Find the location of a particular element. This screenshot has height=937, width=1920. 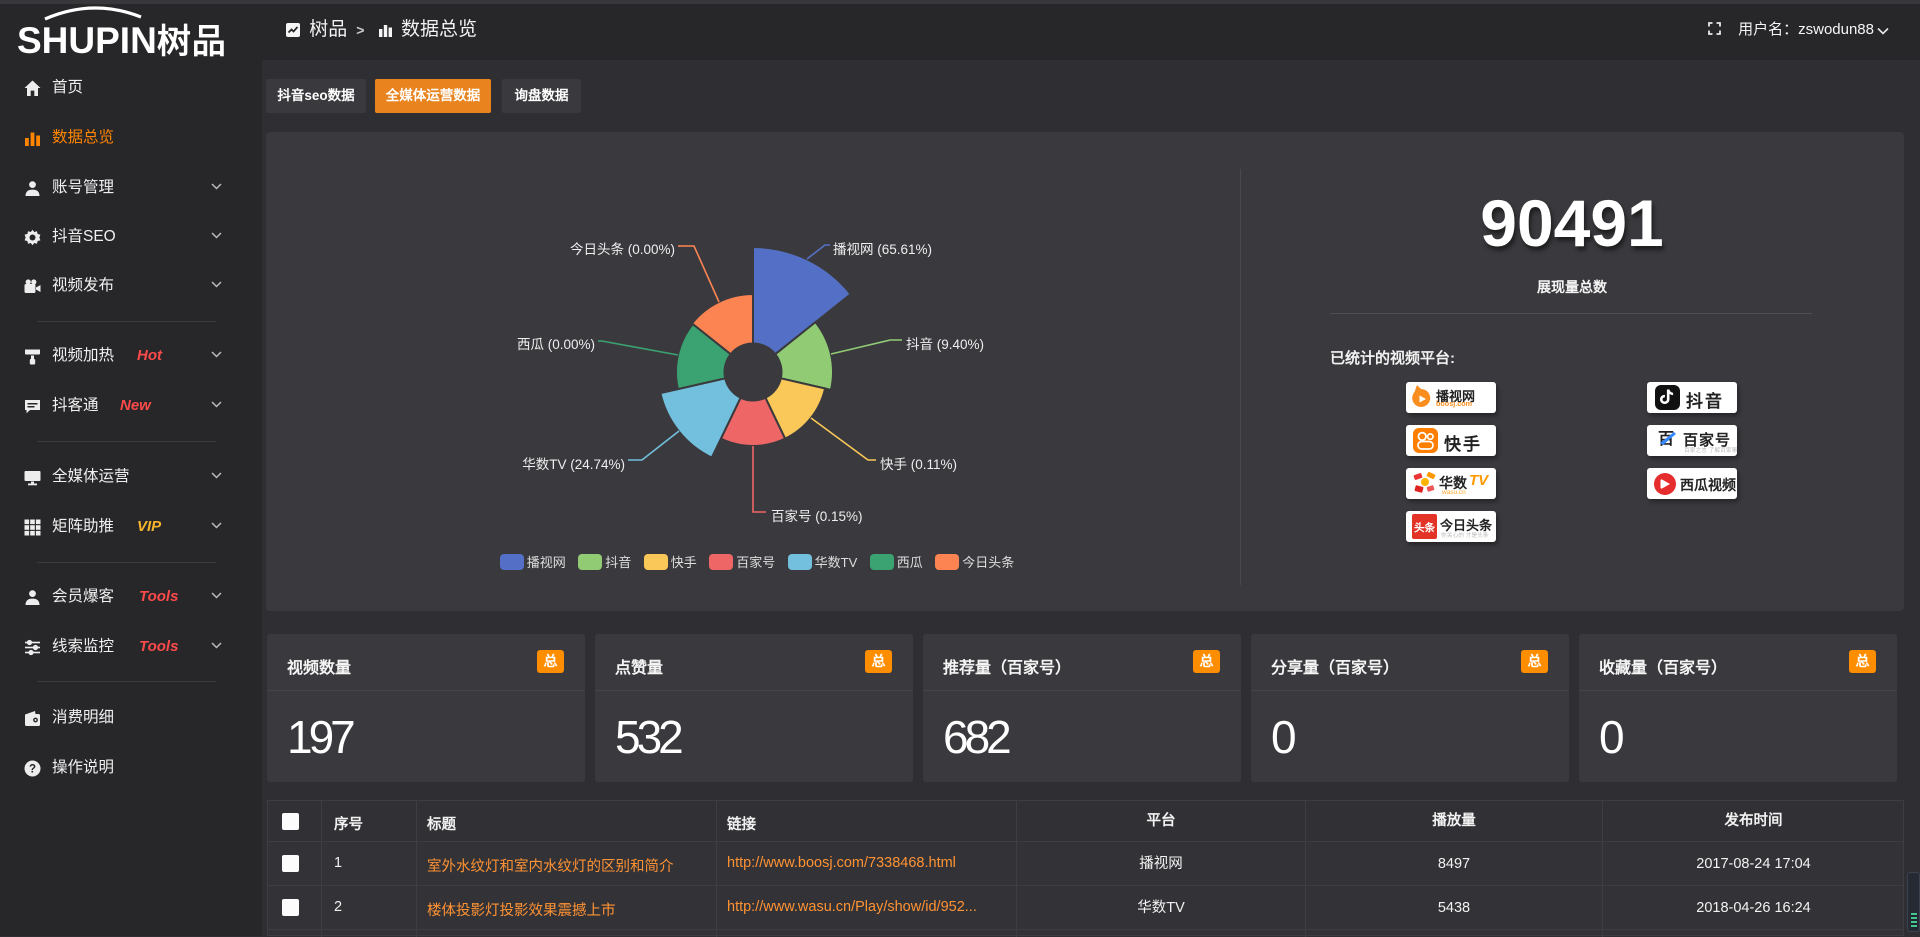

svg-text: 头条 is located at coordinates (1425, 527).